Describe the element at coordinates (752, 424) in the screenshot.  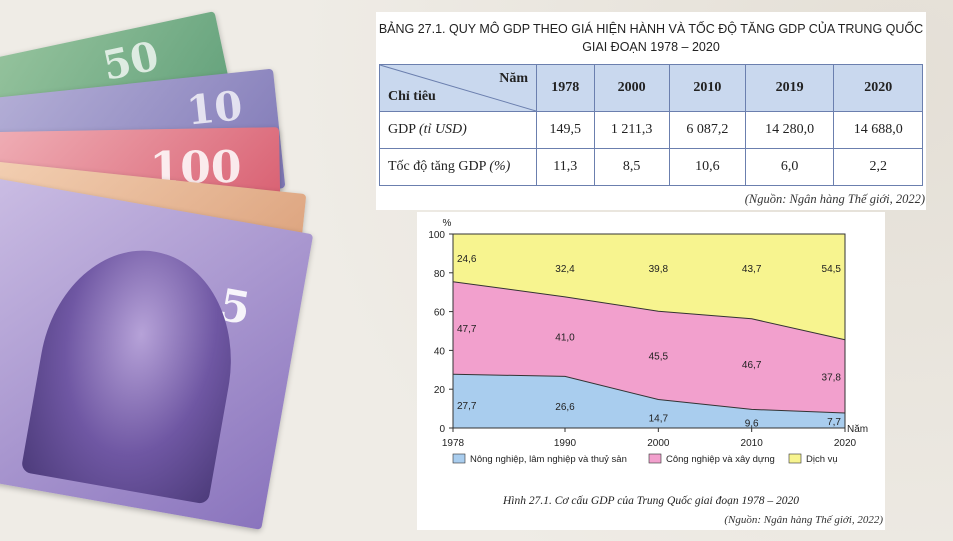
I see `data-label: 9,6` at that location.